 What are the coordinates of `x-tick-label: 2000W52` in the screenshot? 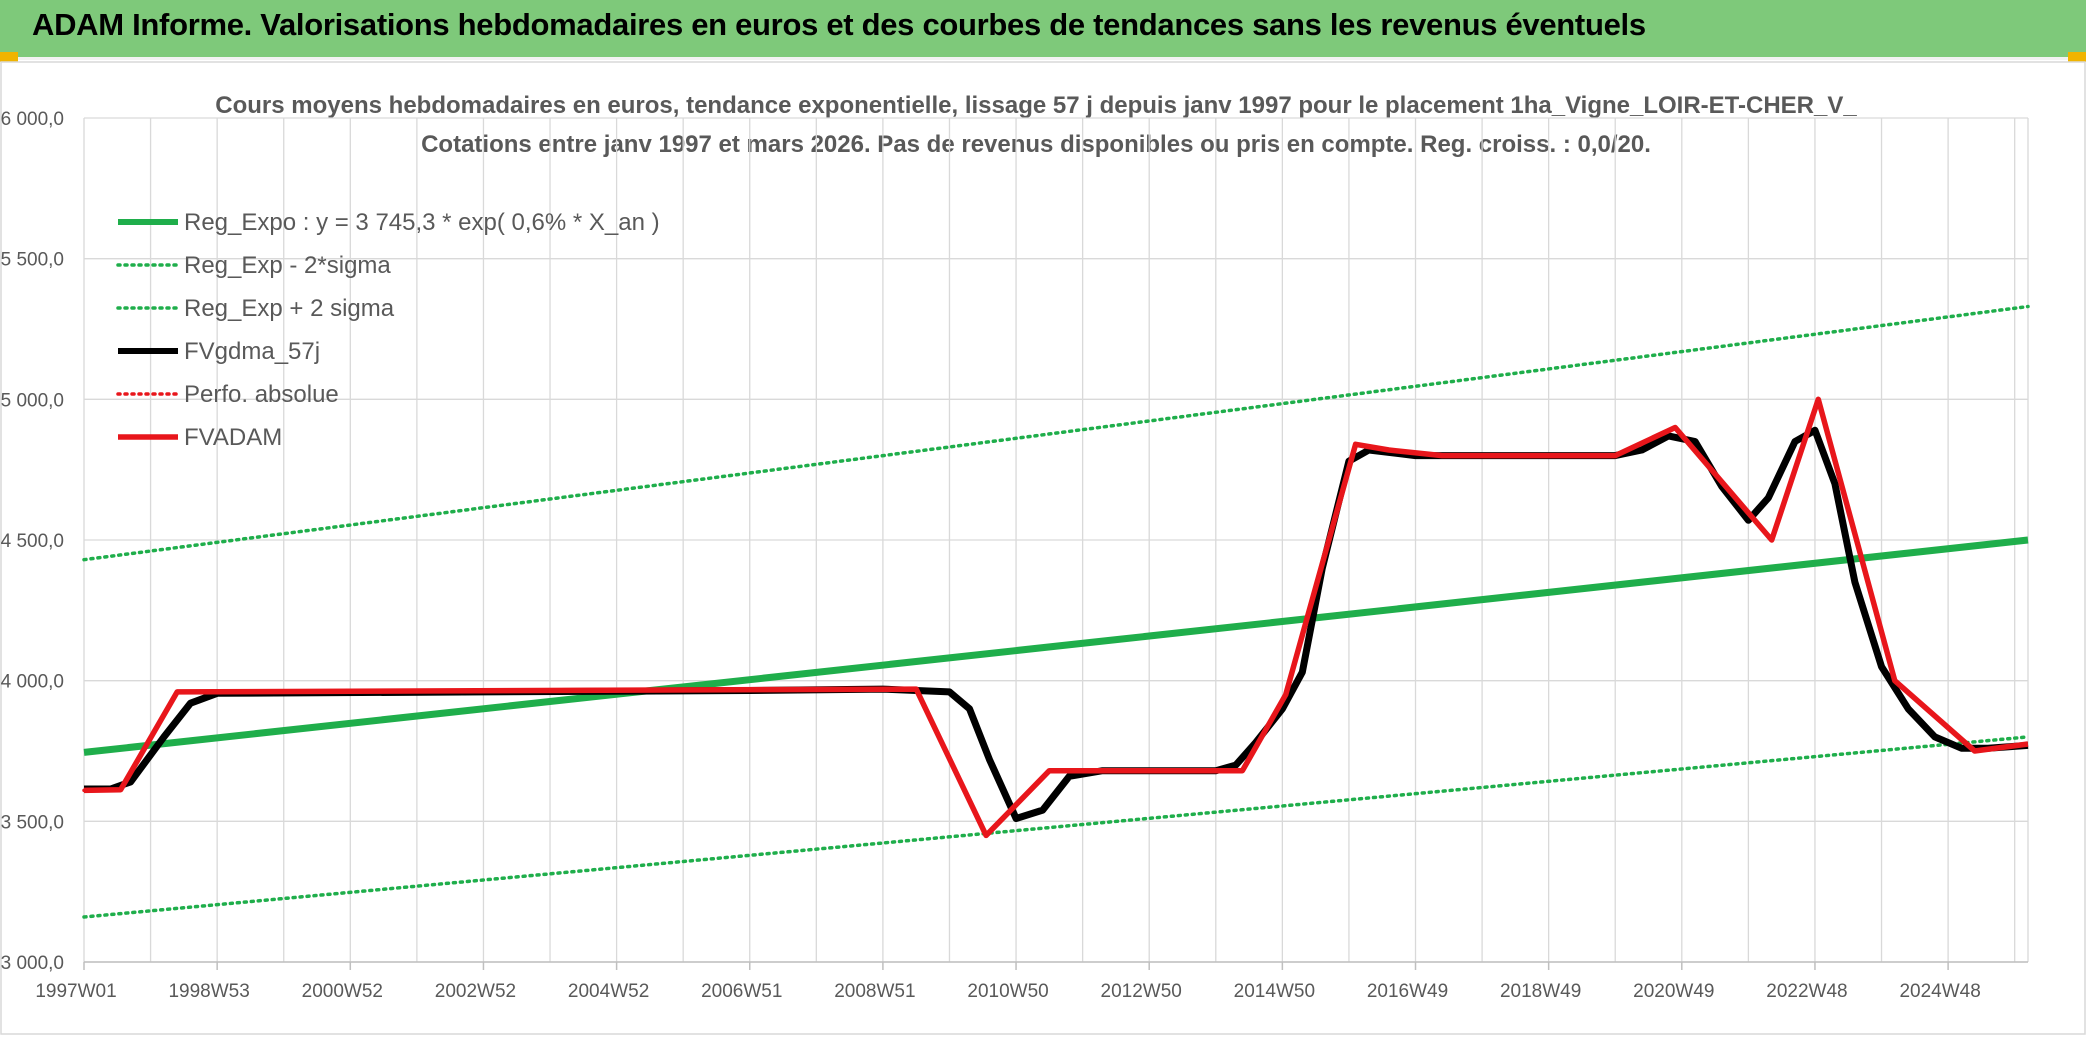 It's located at (342, 991).